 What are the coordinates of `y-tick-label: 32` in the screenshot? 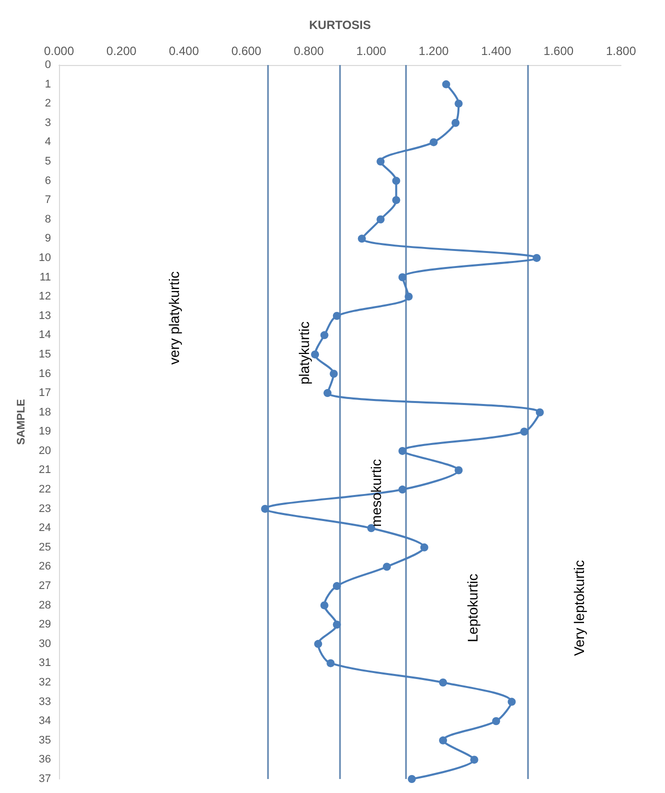 It's located at (44, 682).